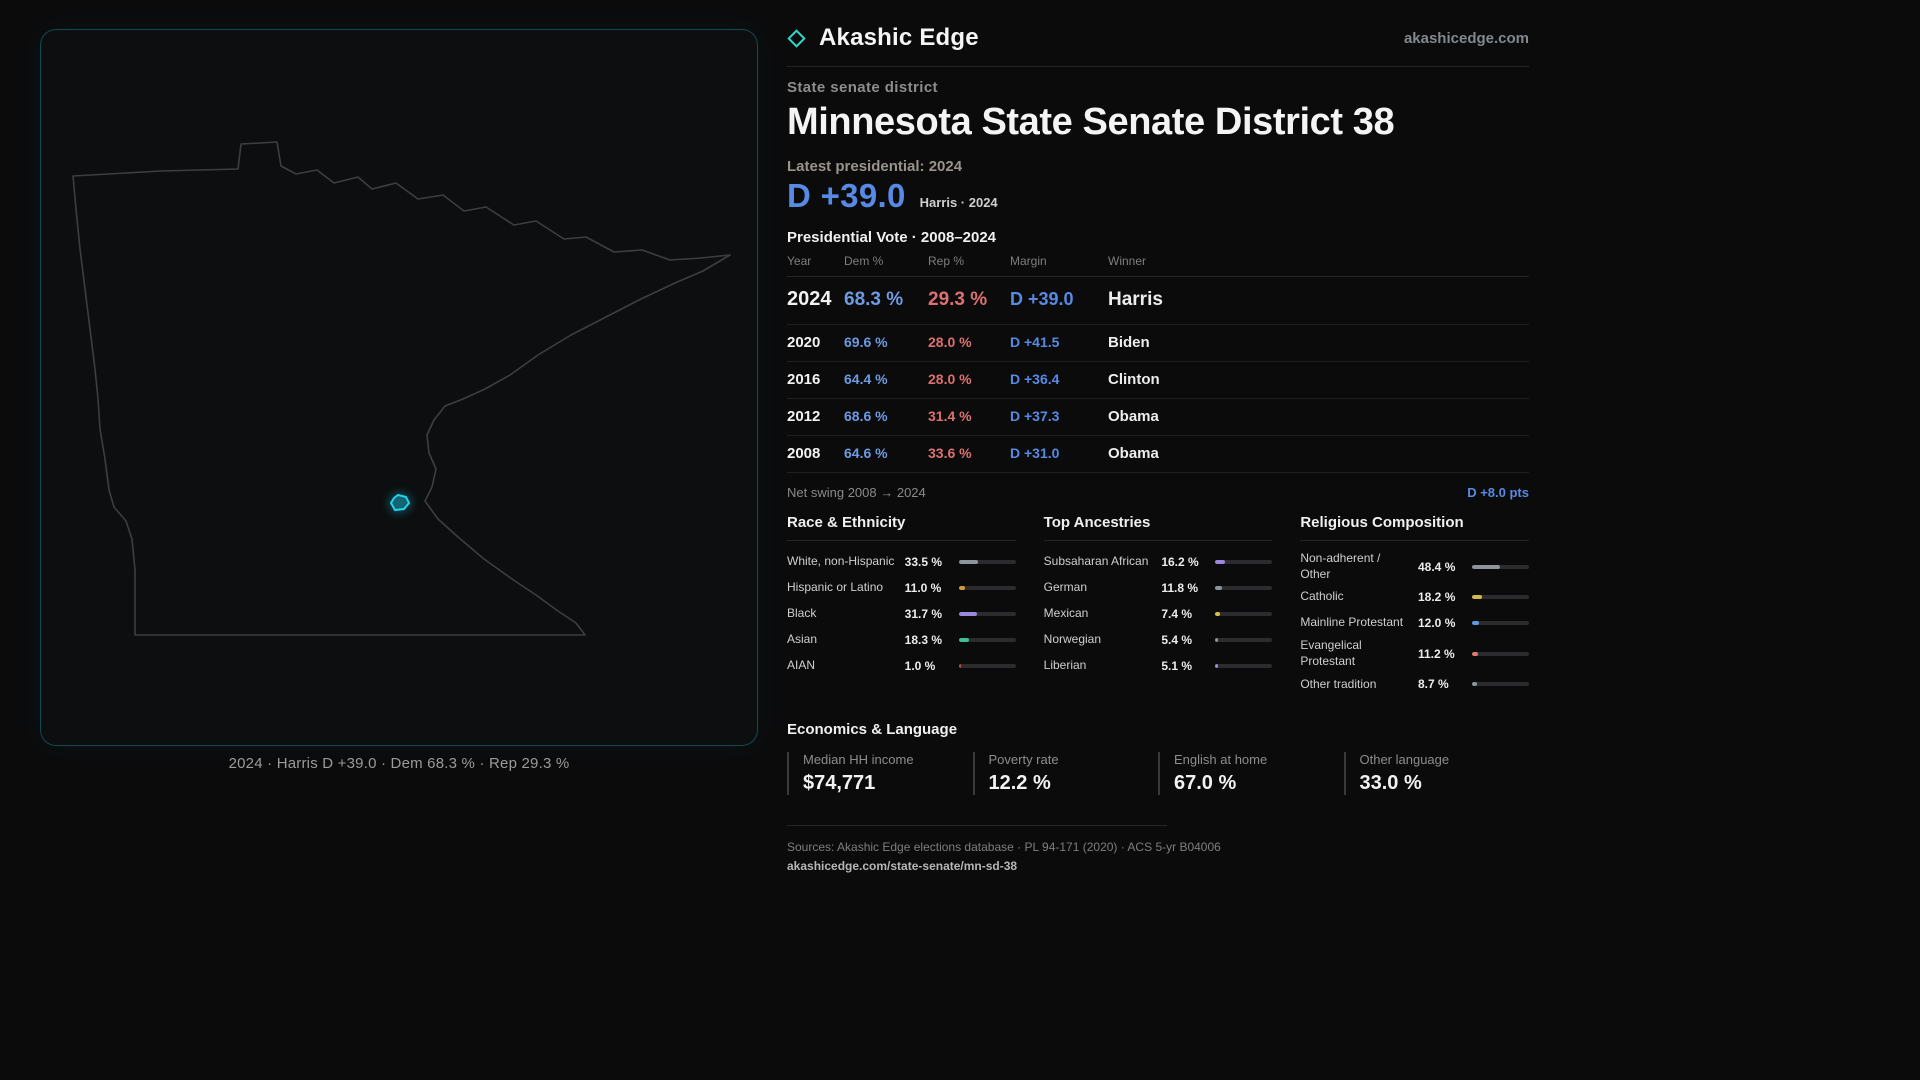  What do you see at coordinates (1177, 614) in the screenshot?
I see `demo-value: 7.4 %` at bounding box center [1177, 614].